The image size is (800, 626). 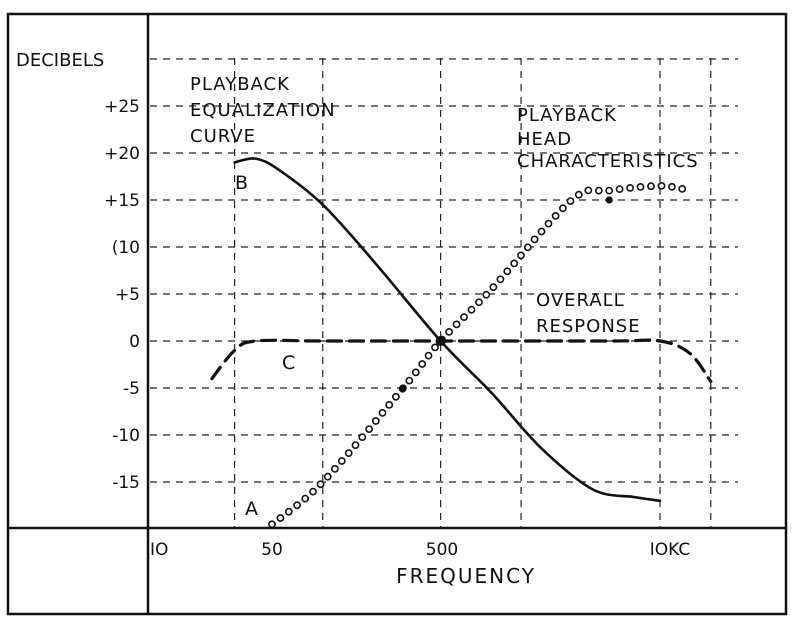 I want to click on annotation-equalization: PLAYBACK EQUALIZATION CURVE, so click(x=263, y=110).